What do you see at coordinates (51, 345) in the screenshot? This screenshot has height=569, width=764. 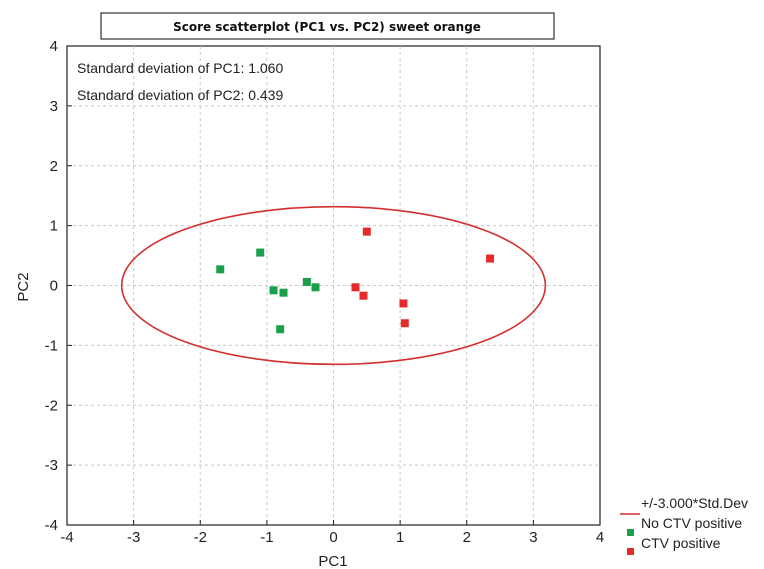 I see `y-tick-label: -1` at bounding box center [51, 345].